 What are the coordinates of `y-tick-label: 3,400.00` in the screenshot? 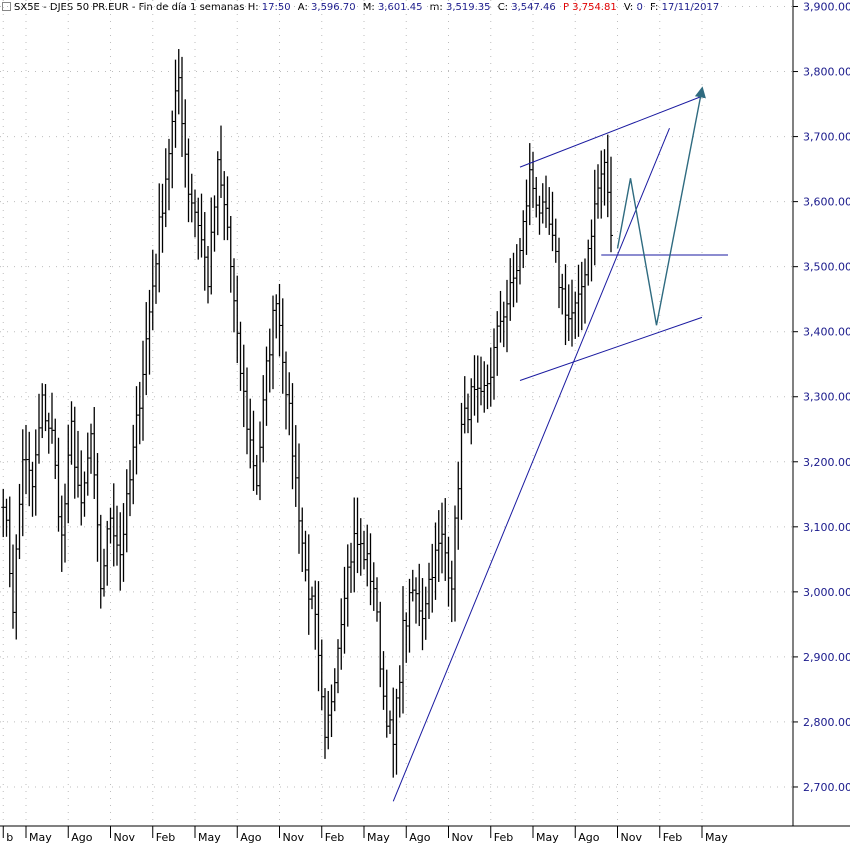 It's located at (826, 332).